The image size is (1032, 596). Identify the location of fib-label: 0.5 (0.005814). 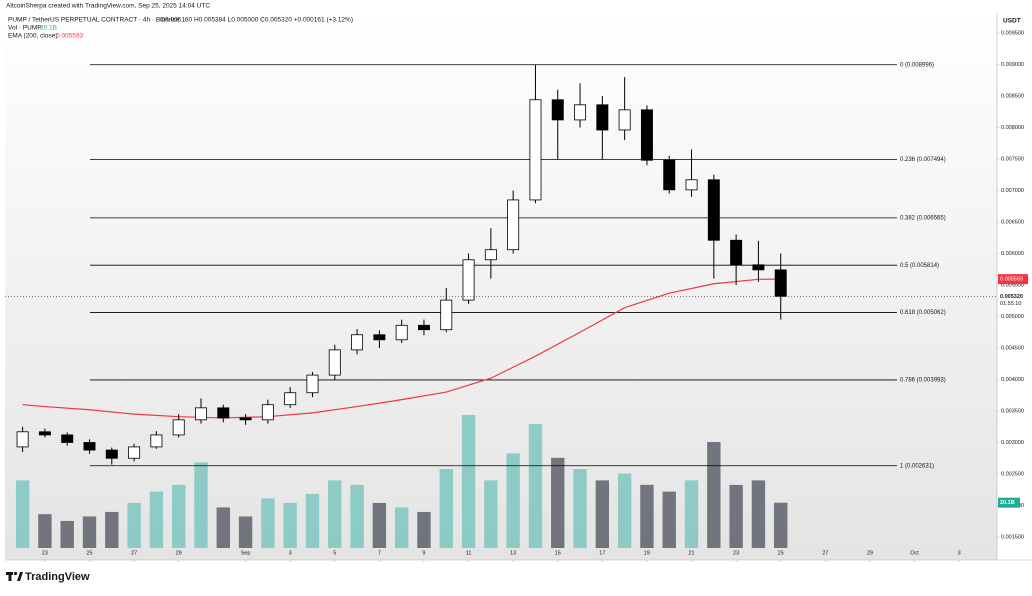
(919, 266).